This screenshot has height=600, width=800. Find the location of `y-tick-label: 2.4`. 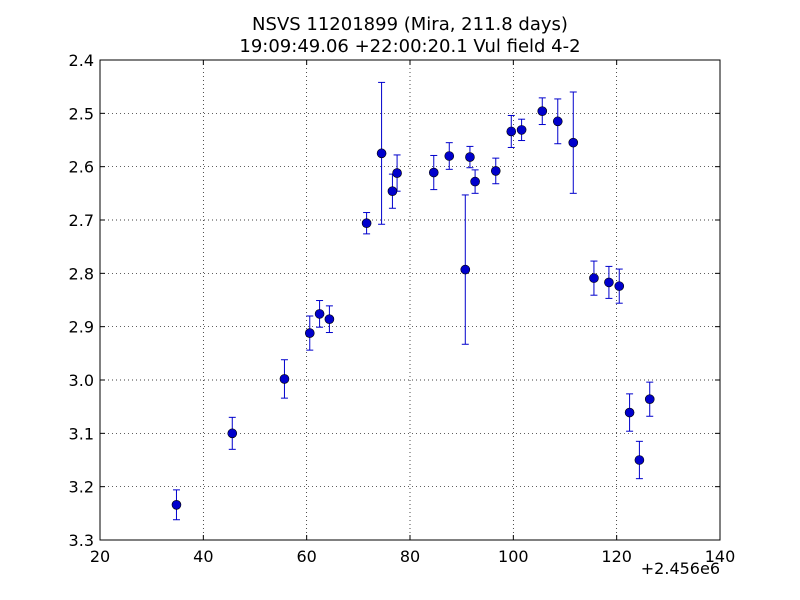

y-tick-label: 2.4 is located at coordinates (81, 60).